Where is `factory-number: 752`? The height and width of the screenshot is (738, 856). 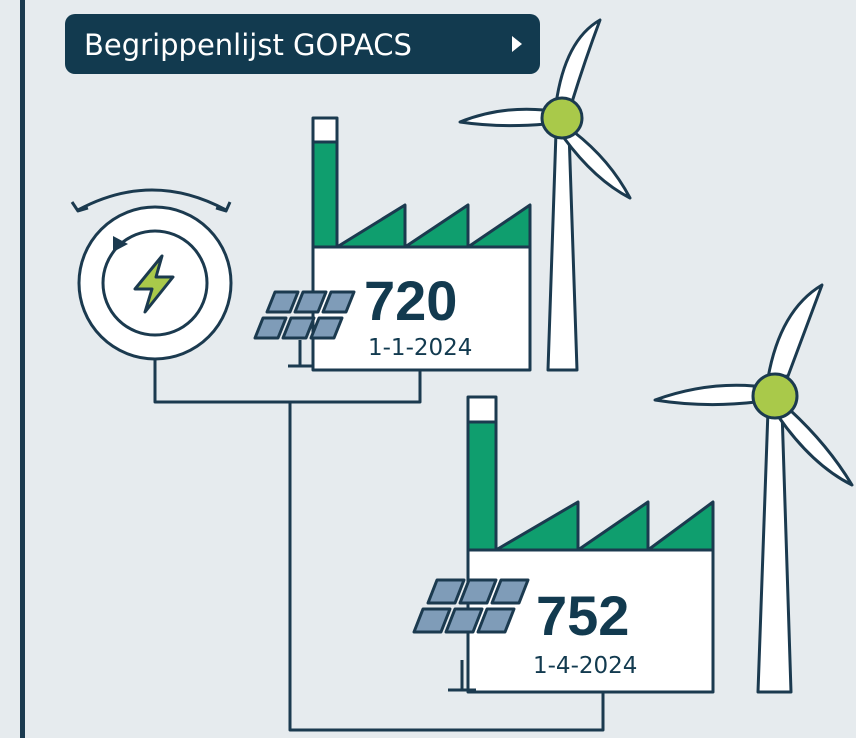 factory-number: 752 is located at coordinates (582, 615).